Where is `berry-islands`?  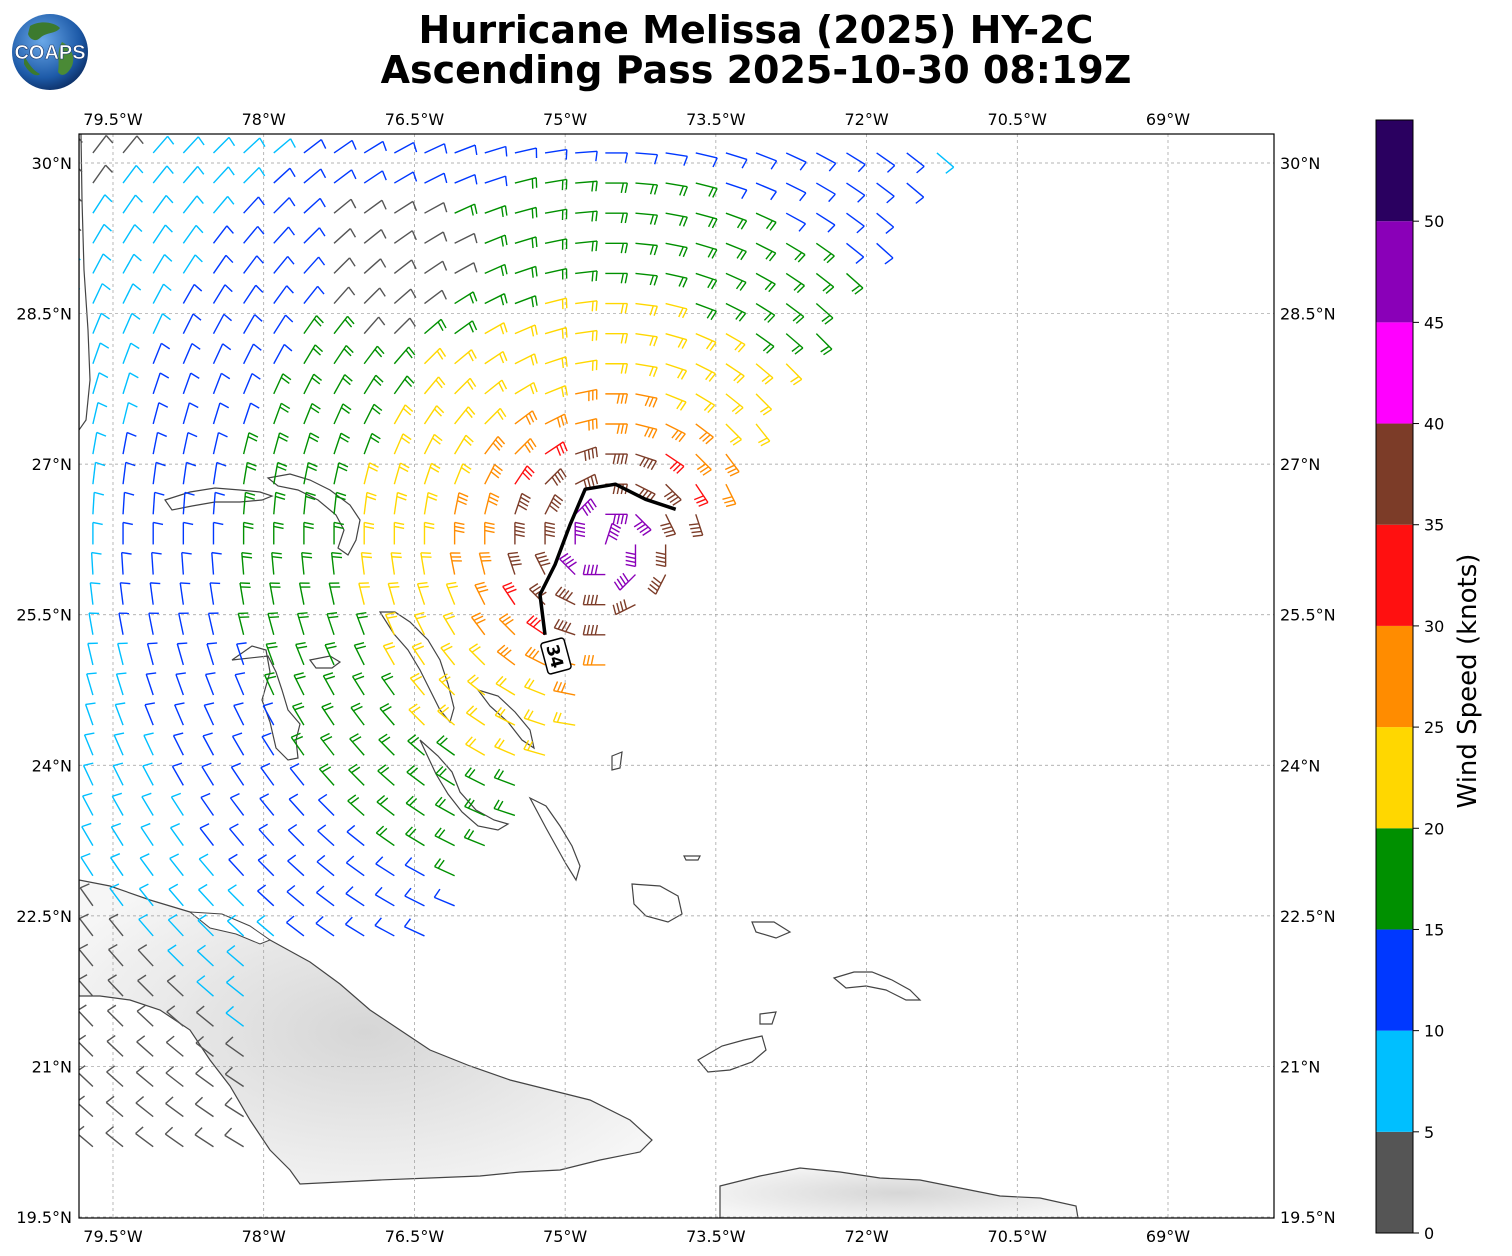 berry-islands is located at coordinates (325, 662).